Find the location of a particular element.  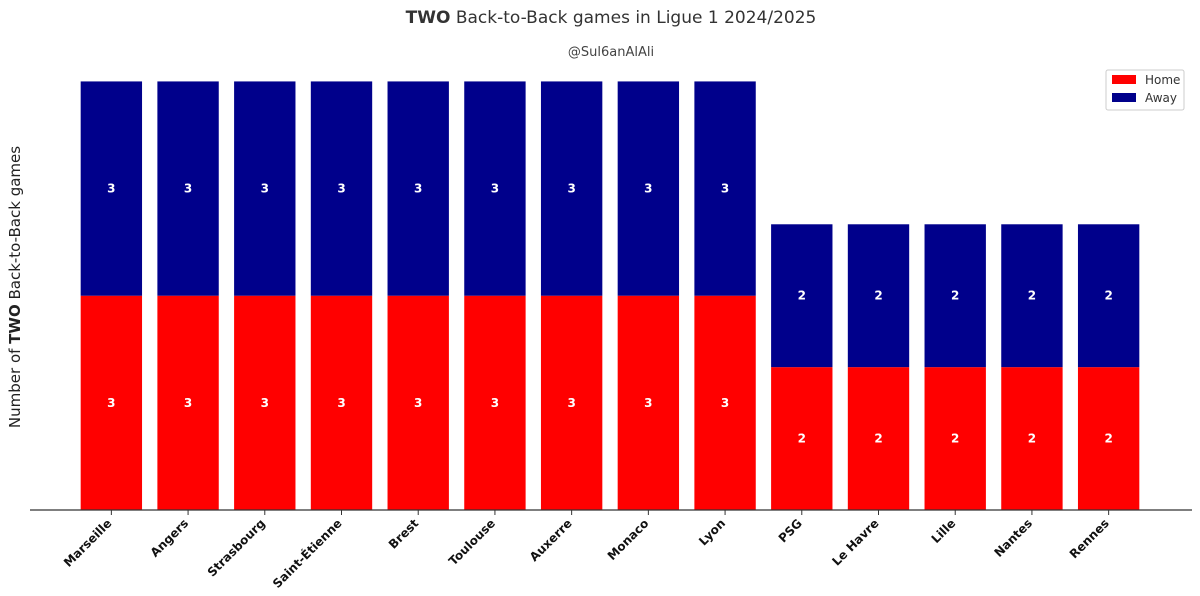

x-tick-label: Toulouse is located at coordinates (472, 542).